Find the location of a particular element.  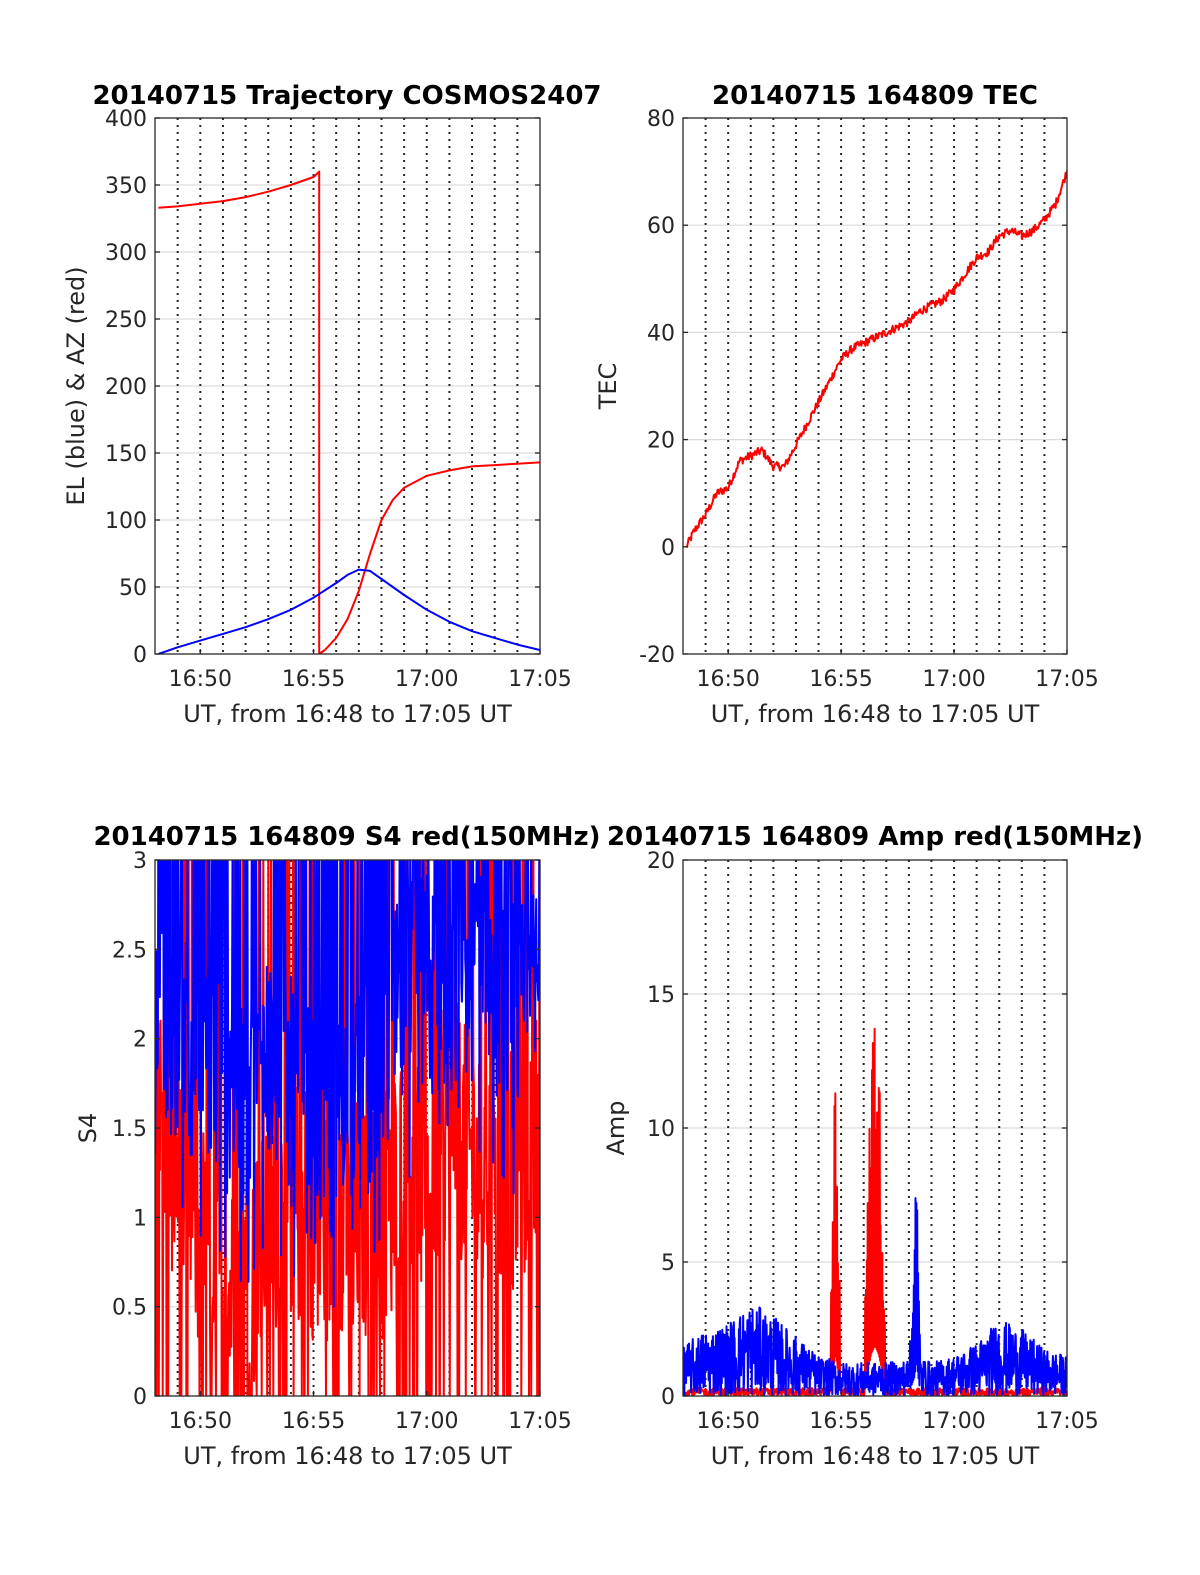

tec-plot-area is located at coordinates (876, 359).